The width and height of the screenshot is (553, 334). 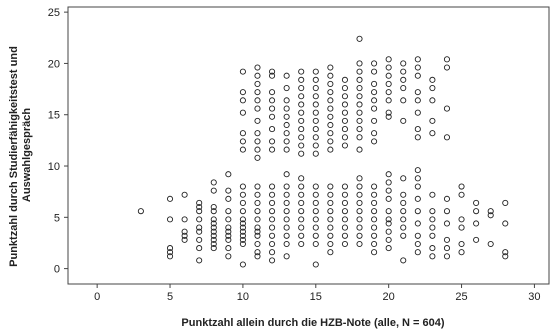 I want to click on y-tick-label: 25, so click(x=54, y=13).